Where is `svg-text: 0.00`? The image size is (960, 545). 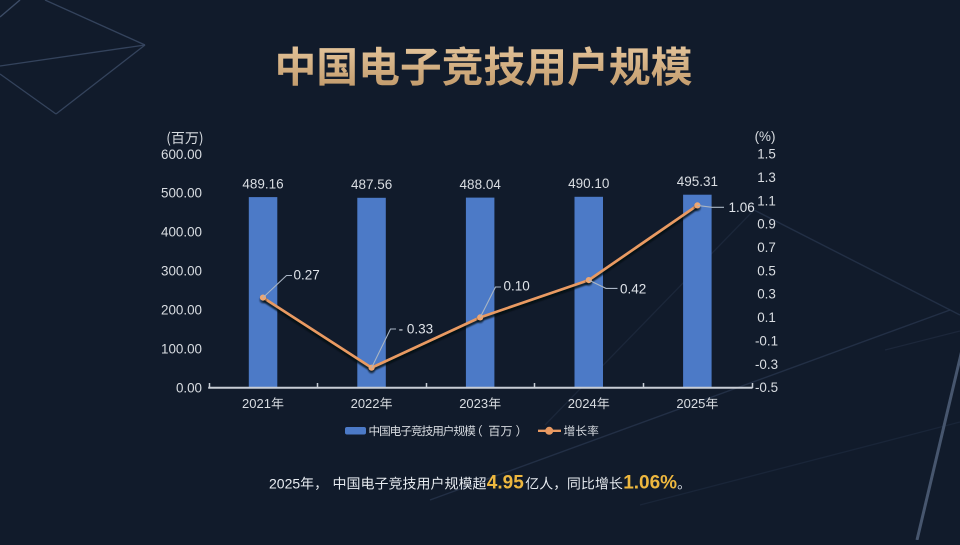 svg-text: 0.00 is located at coordinates (189, 387).